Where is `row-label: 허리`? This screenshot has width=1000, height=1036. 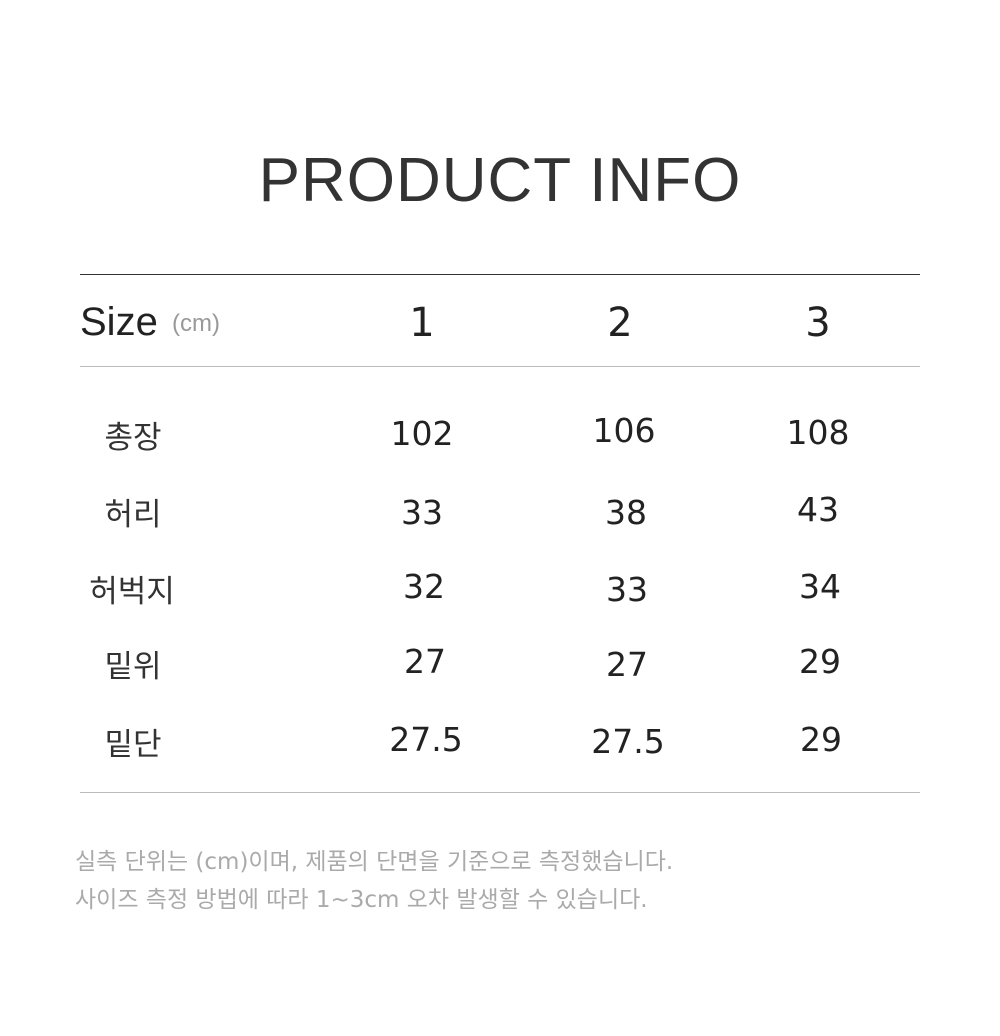
row-label: 허리 is located at coordinates (133, 515).